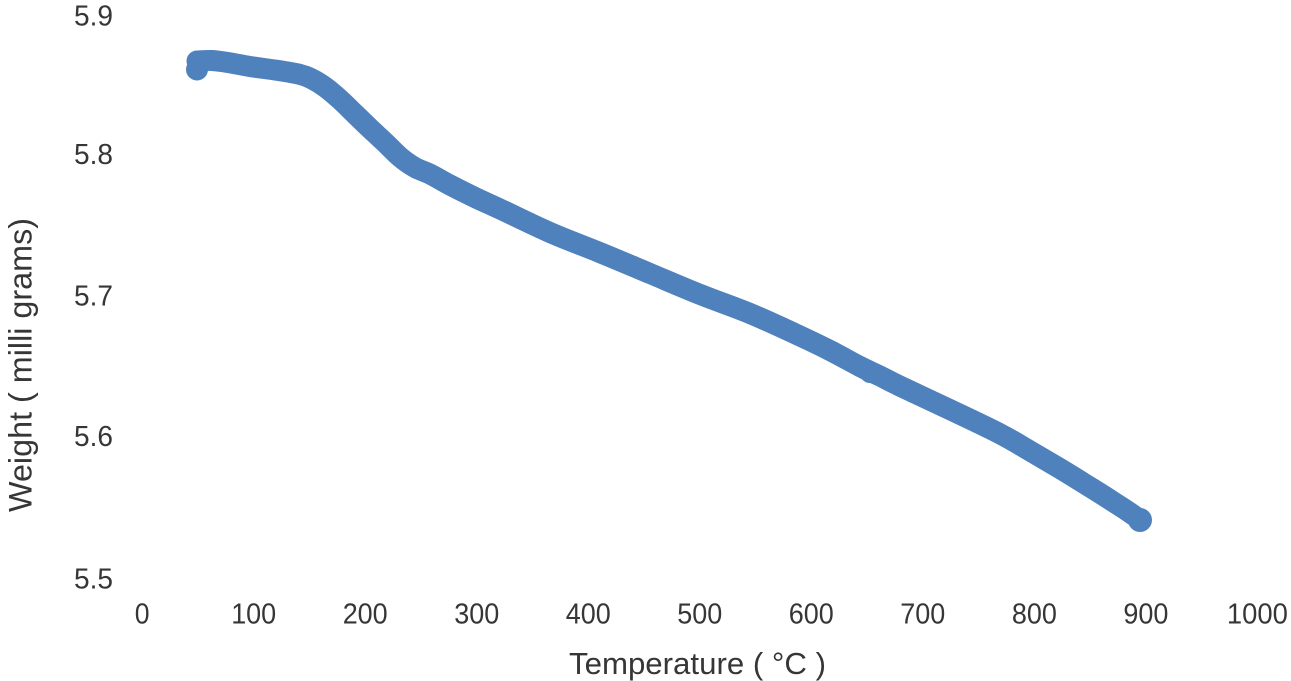 The height and width of the screenshot is (681, 1291). Describe the element at coordinates (93, 155) in the screenshot. I see `svg-text: 5.8` at that location.